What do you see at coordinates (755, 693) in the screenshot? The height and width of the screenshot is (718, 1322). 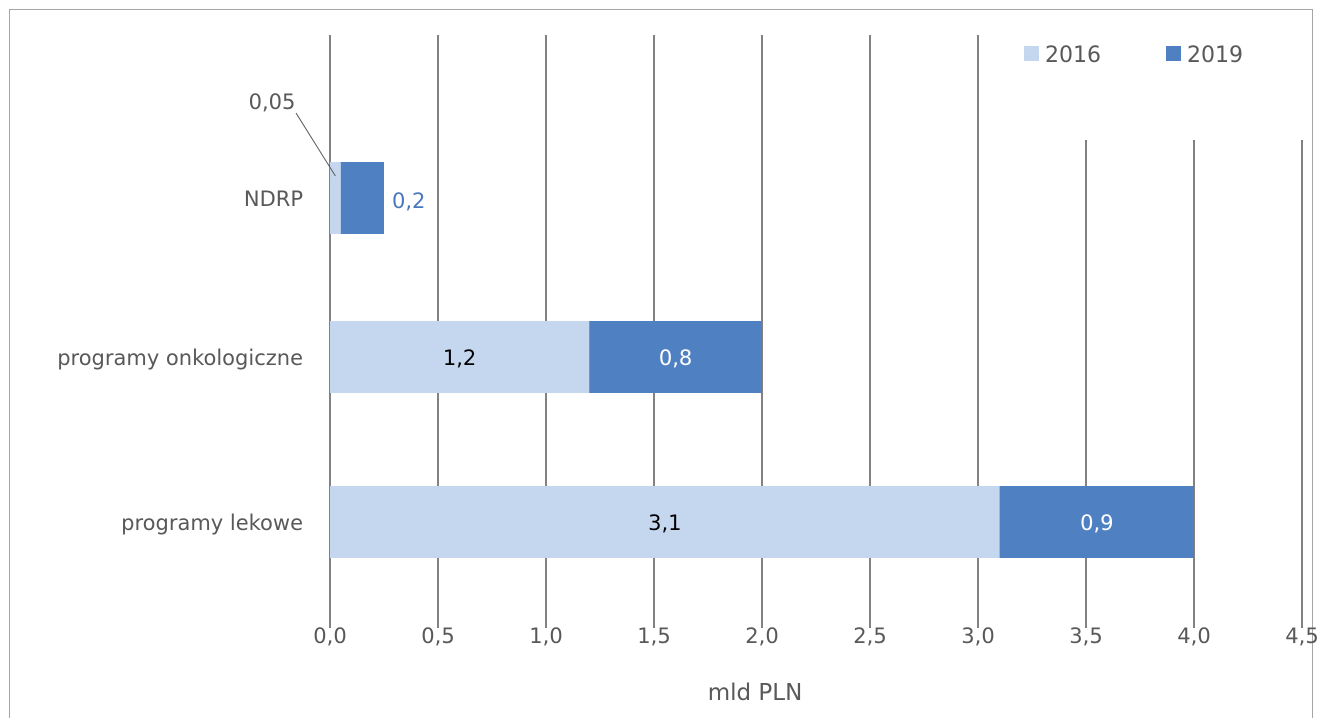 I see `x-axis-title: mld PLN` at bounding box center [755, 693].